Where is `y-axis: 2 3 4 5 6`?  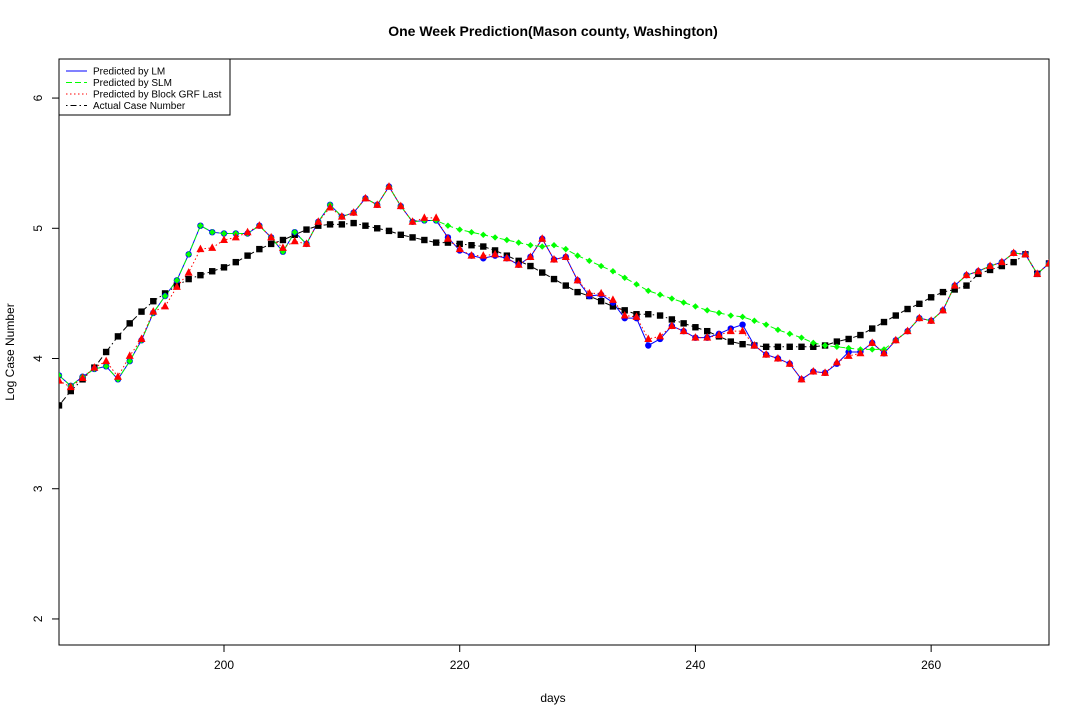
y-axis: 2 3 4 5 6 is located at coordinates (45, 358).